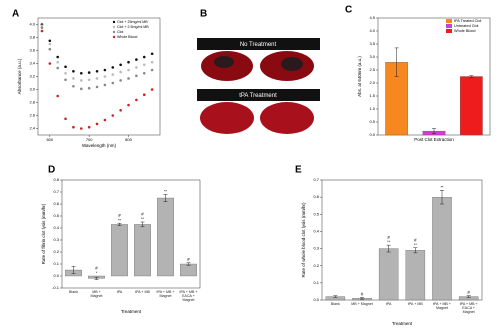 Image resolution: width=500 pixels, height=328 pixels. What do you see at coordinates (372, 17) in the screenshot?
I see `y-tick-label: 4.5` at bounding box center [372, 17].